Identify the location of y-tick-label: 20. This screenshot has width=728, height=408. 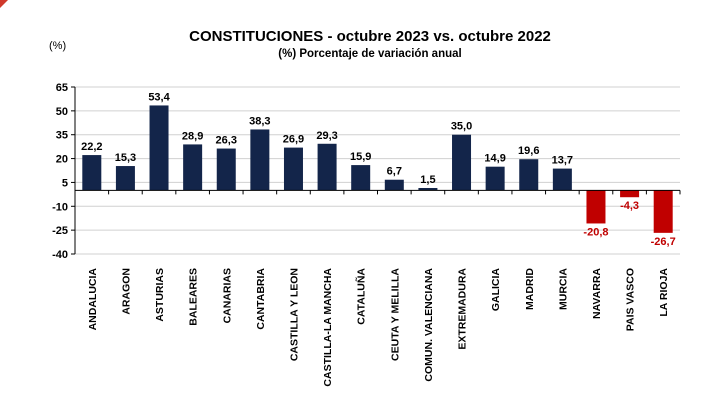
(62, 160).